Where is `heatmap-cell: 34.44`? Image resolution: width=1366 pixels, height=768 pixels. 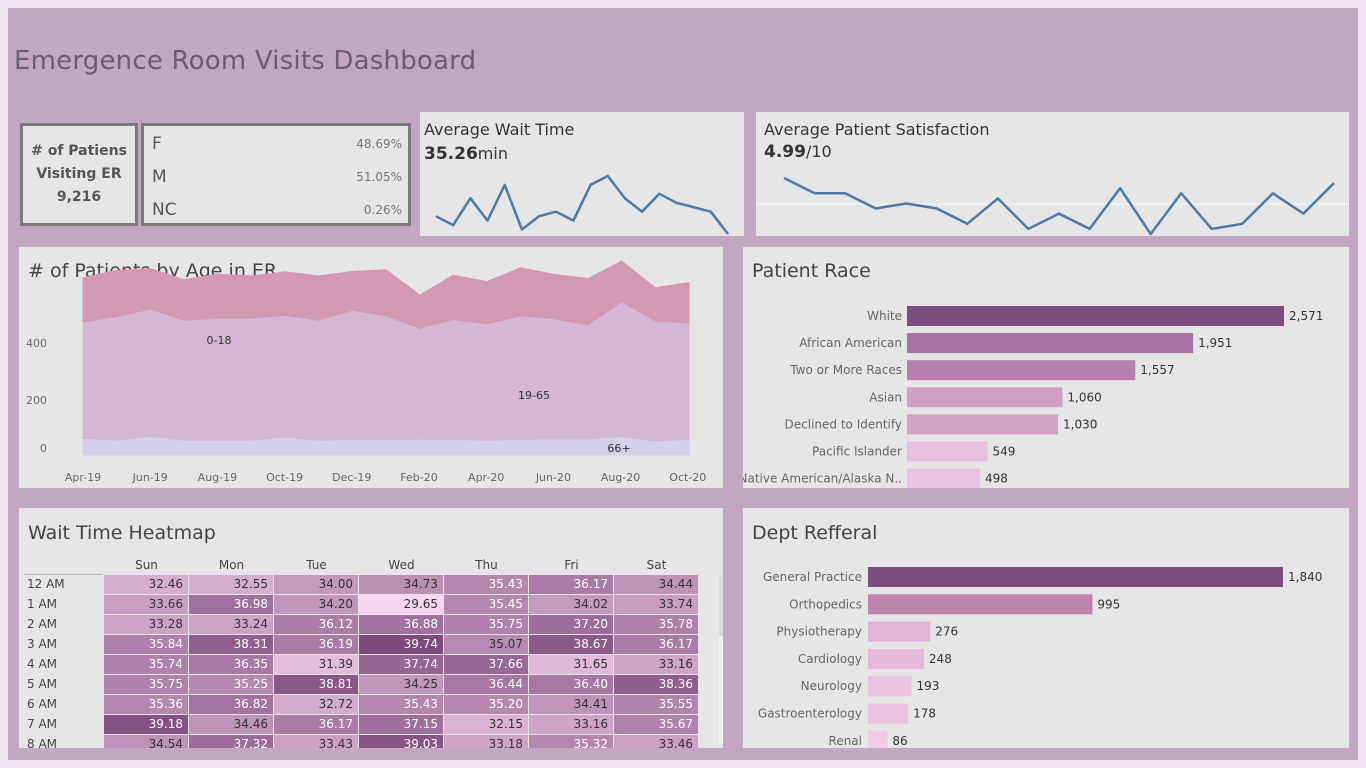
heatmap-cell: 34.44 is located at coordinates (656, 584).